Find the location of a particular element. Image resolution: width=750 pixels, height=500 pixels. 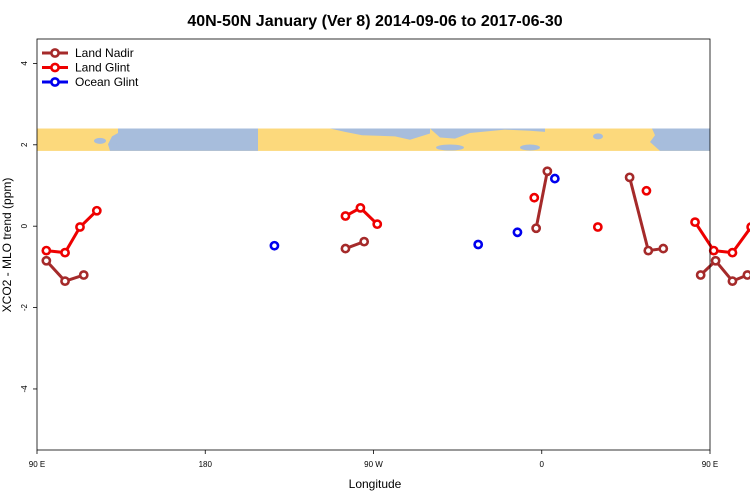

x-tick-label: 0 is located at coordinates (542, 464).